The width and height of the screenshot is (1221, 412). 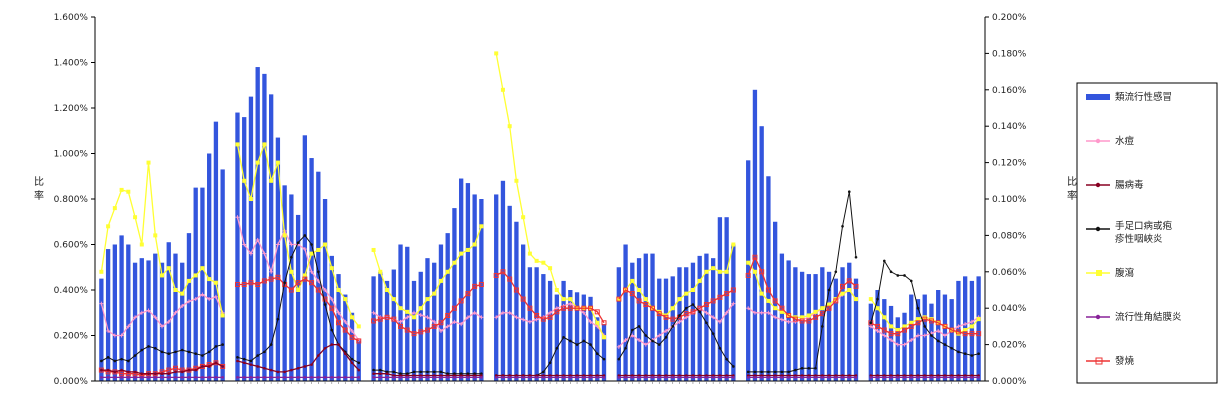 I want to click on y-tick-label-right: 0.060%, so click(x=1009, y=273).